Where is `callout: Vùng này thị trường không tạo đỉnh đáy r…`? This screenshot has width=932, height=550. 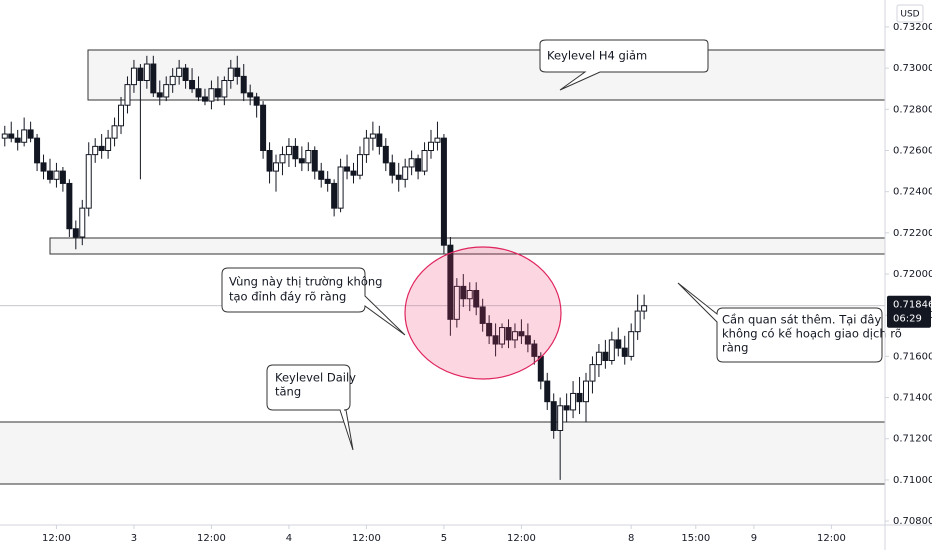 callout: Vùng này thị trường không tạo đỉnh đáy r… is located at coordinates (313, 301).